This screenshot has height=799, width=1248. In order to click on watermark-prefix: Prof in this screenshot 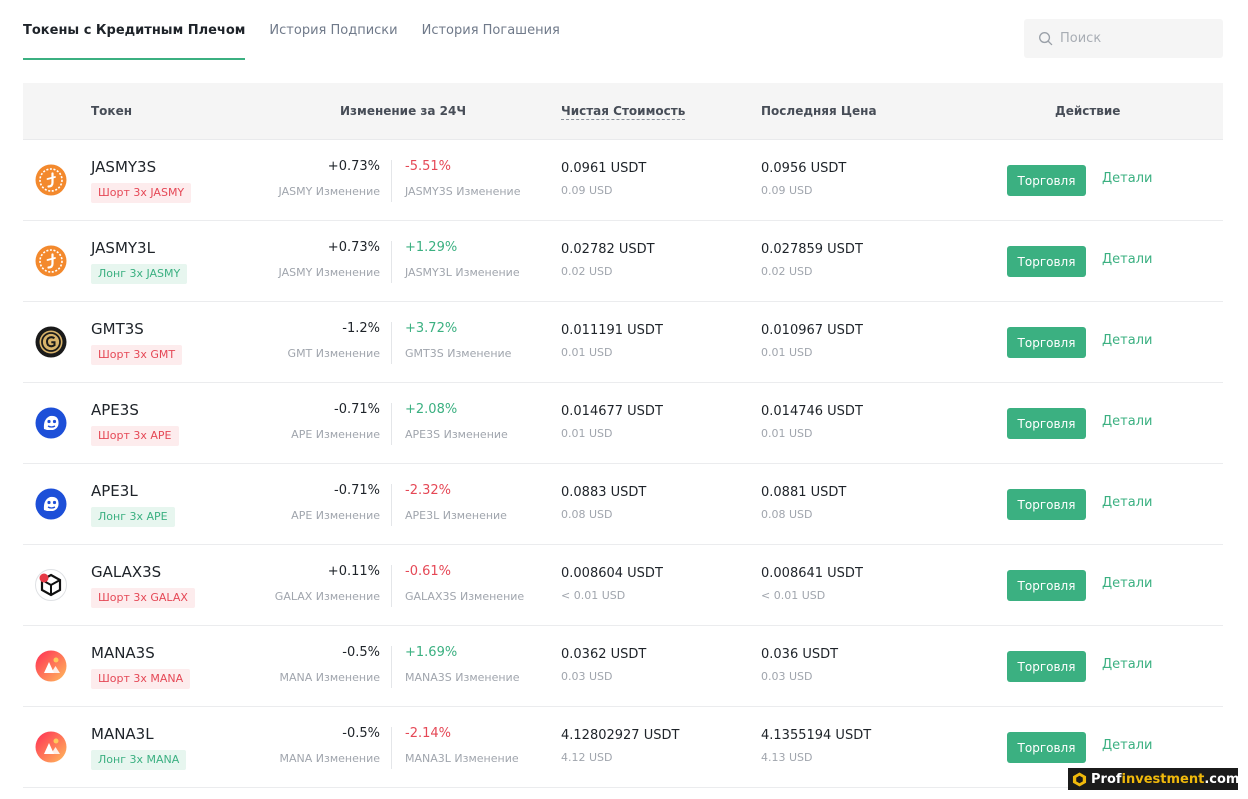, I will do `click(1106, 779)`.